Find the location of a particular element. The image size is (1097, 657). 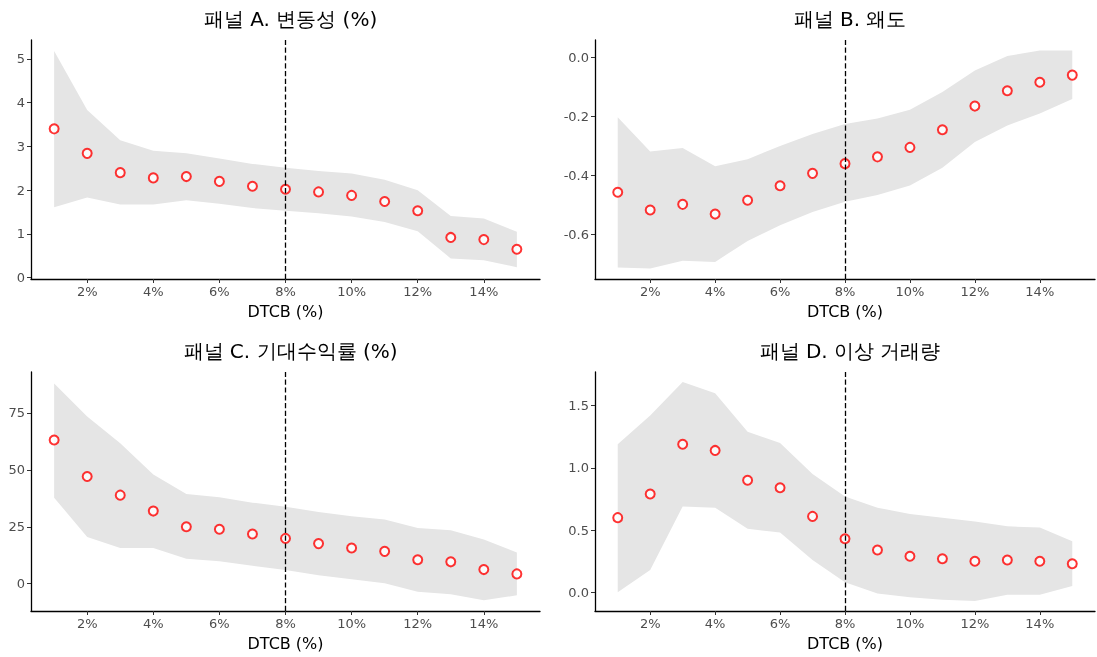

y-tick-label: 1 is located at coordinates (20, 234).